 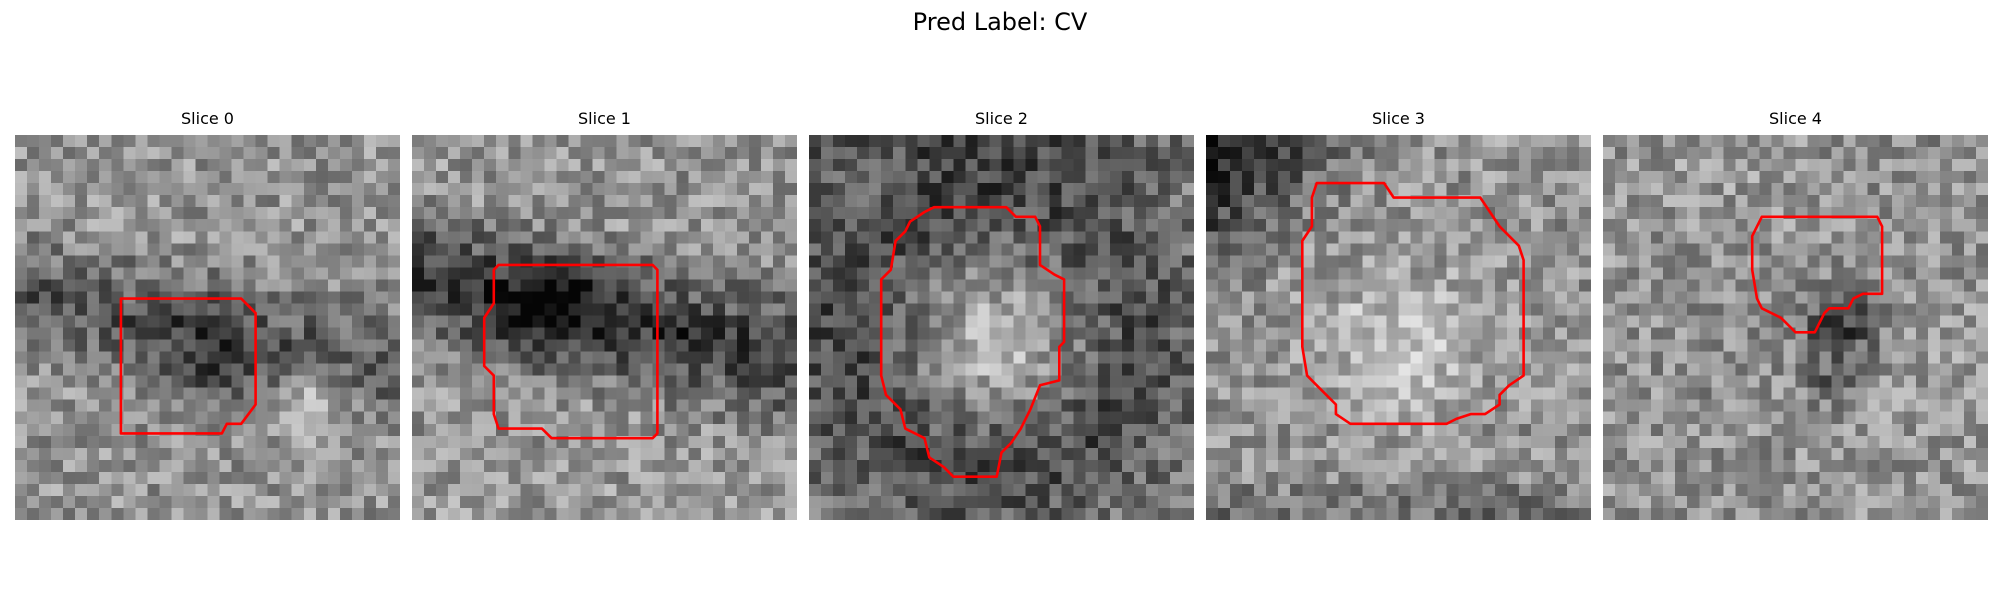 What do you see at coordinates (207, 118) in the screenshot?
I see `panel-title: Slice 0` at bounding box center [207, 118].